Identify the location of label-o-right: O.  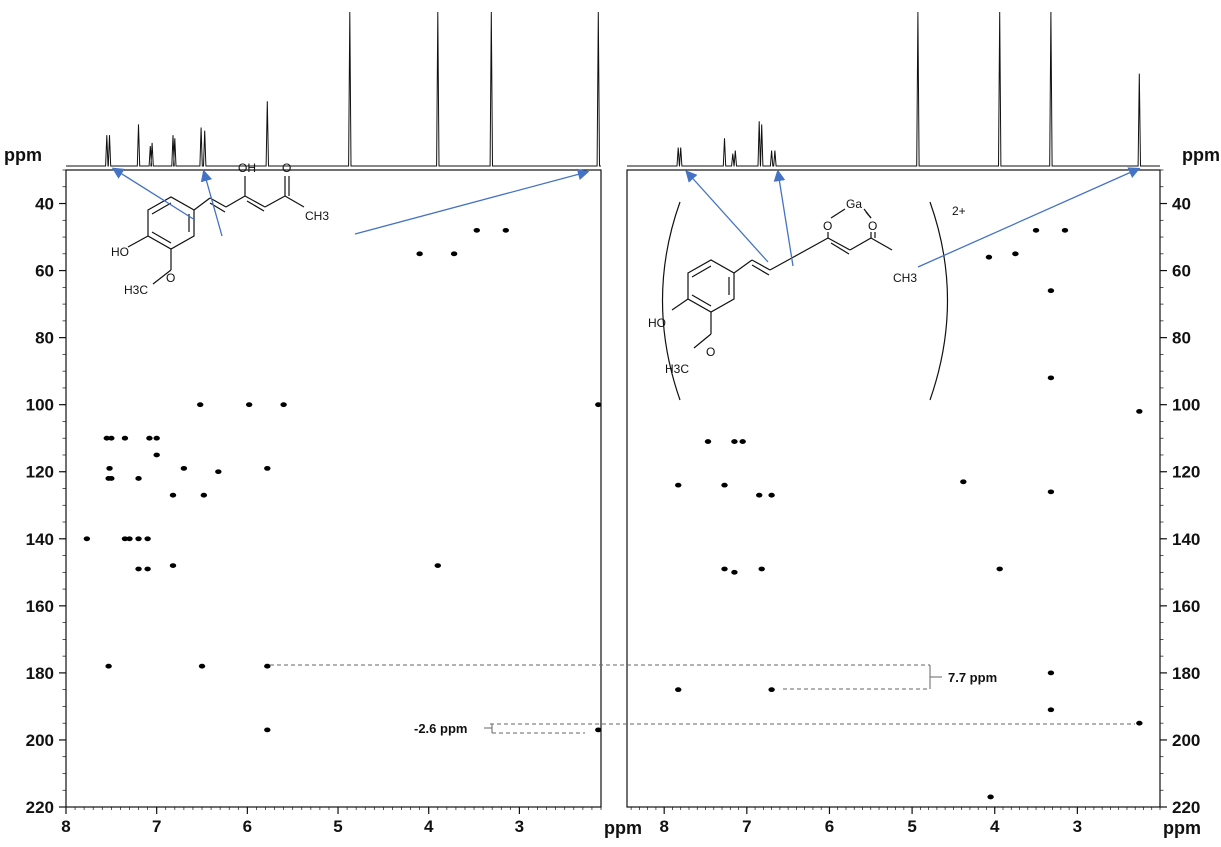
(872, 226).